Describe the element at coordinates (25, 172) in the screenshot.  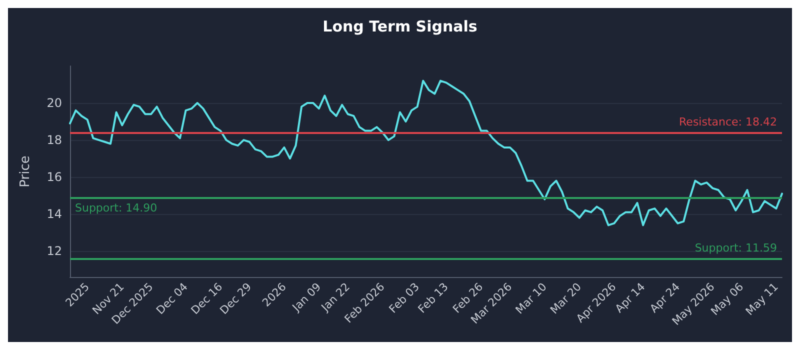
I see `y-axis-title: Price` at that location.